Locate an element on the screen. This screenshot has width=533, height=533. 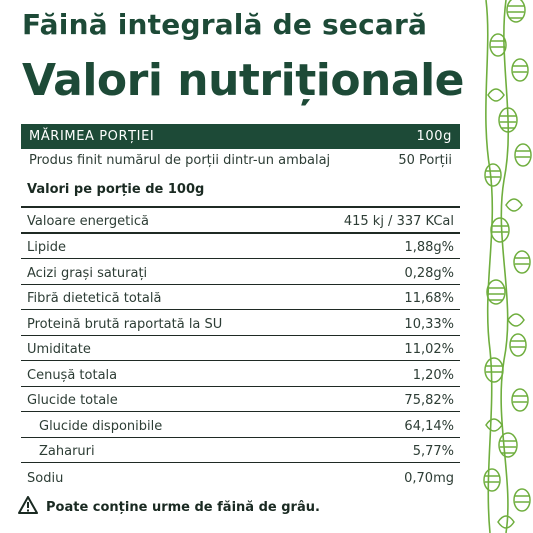
nutrient-label: Umiditate is located at coordinates (59, 349).